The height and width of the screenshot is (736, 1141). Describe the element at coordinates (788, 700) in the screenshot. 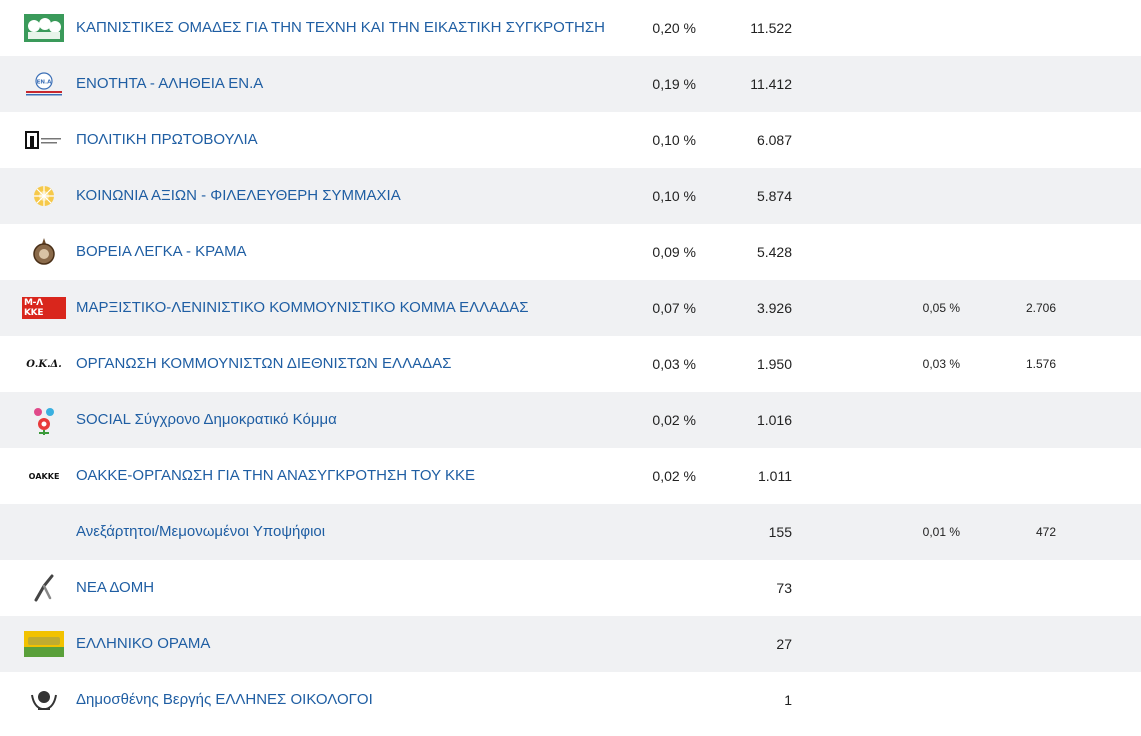

I see `vote-count: 1` at that location.